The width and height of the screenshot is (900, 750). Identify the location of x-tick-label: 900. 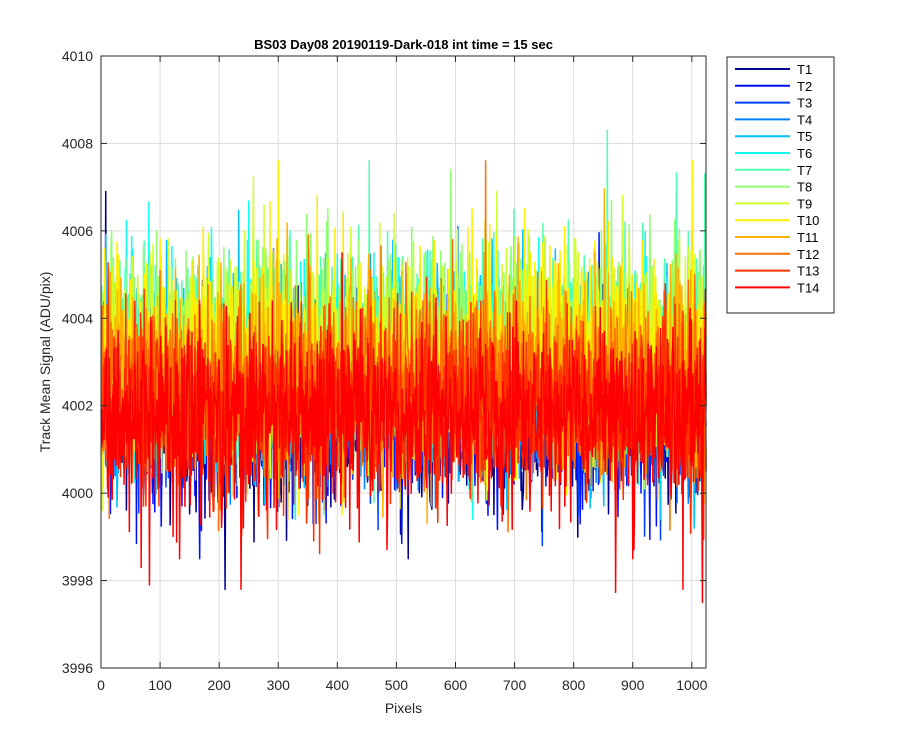
(633, 685).